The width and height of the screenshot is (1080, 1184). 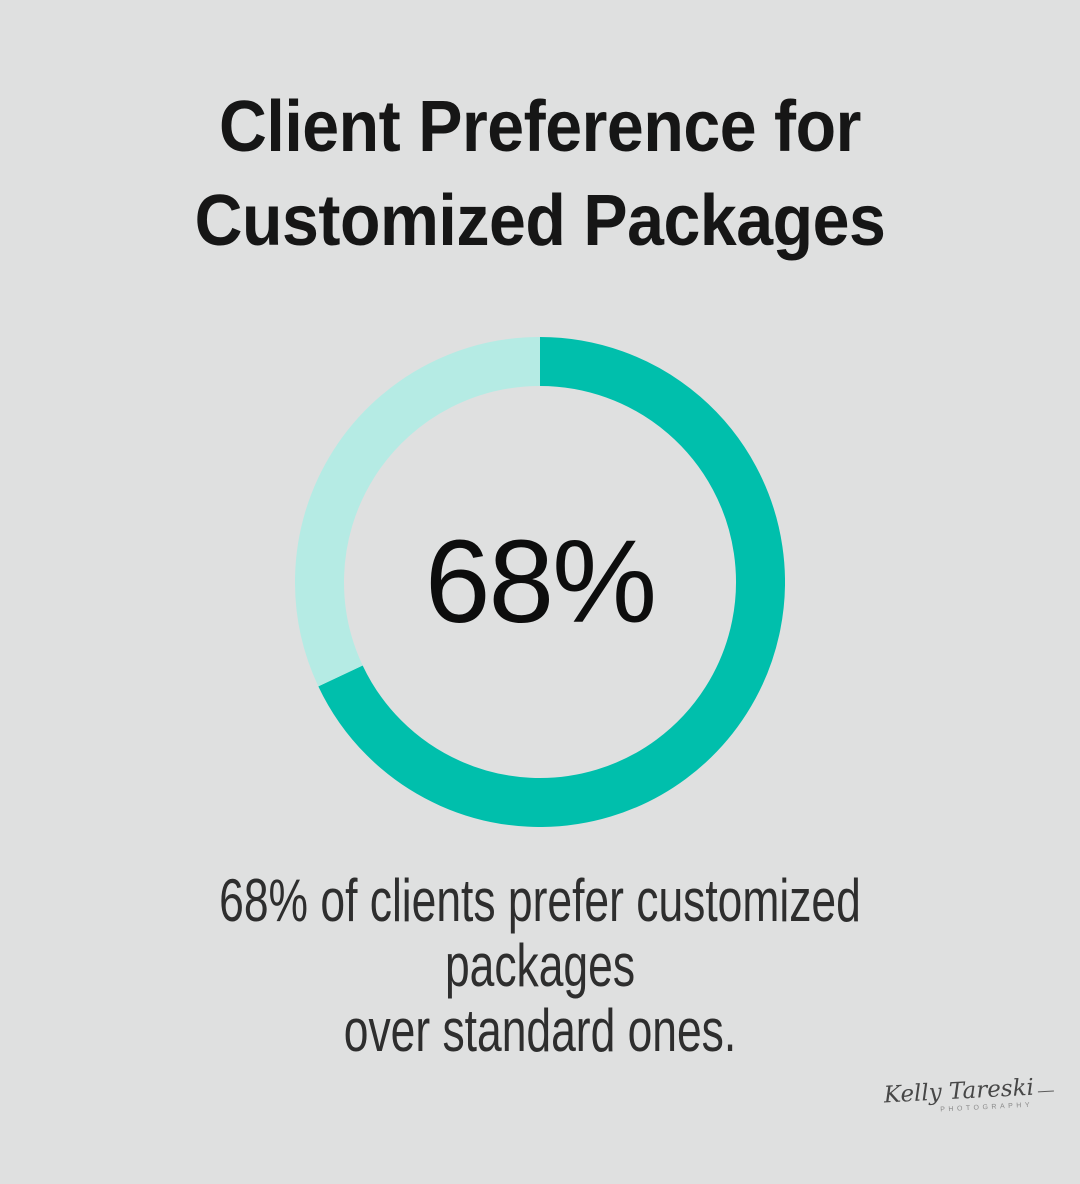 What do you see at coordinates (540, 221) in the screenshot?
I see `chart-title-line-2: Customized Packages` at bounding box center [540, 221].